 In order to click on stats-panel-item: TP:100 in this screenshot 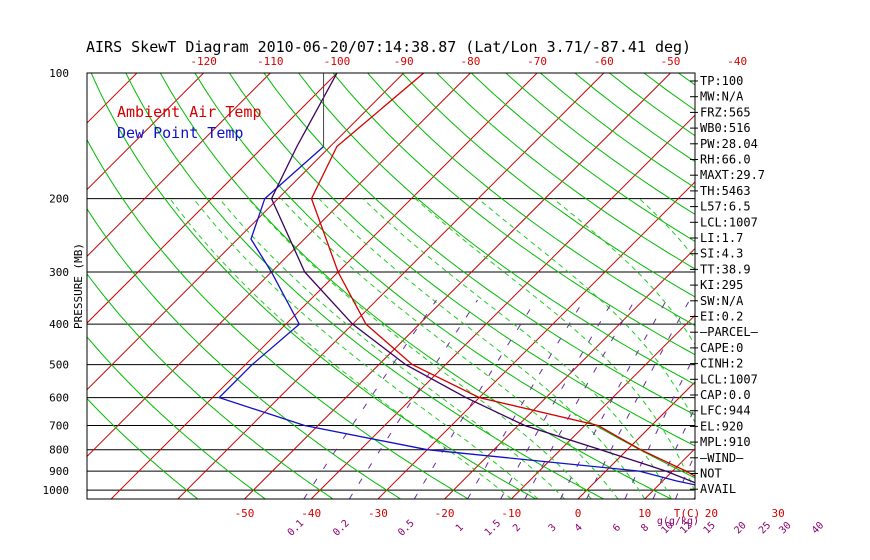, I will do `click(721, 81)`.